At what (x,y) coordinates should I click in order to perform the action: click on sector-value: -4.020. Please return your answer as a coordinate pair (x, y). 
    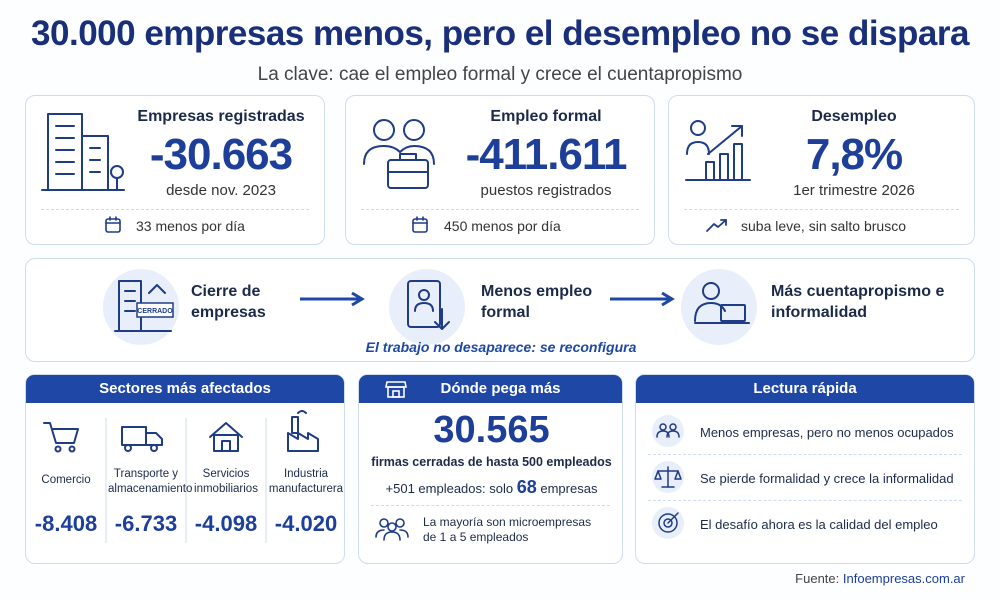
    Looking at the image, I should click on (306, 523).